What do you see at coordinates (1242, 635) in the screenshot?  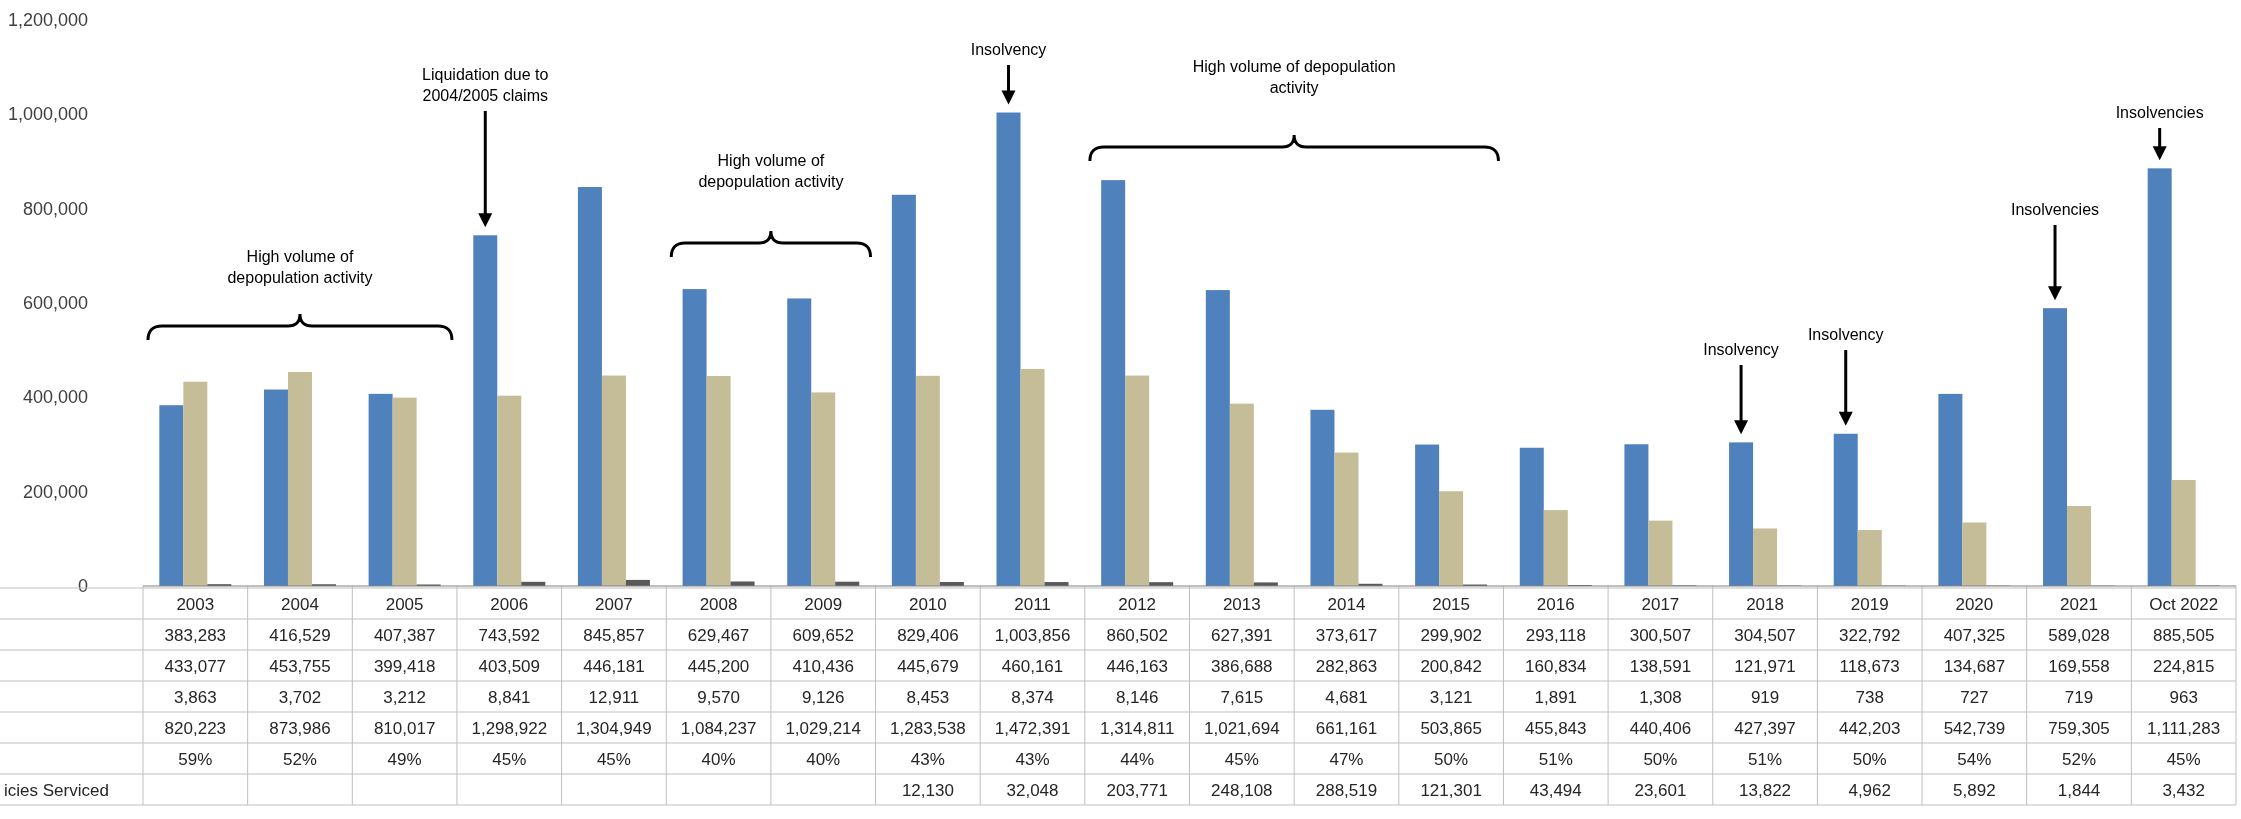 I see `data-label: 627,391` at bounding box center [1242, 635].